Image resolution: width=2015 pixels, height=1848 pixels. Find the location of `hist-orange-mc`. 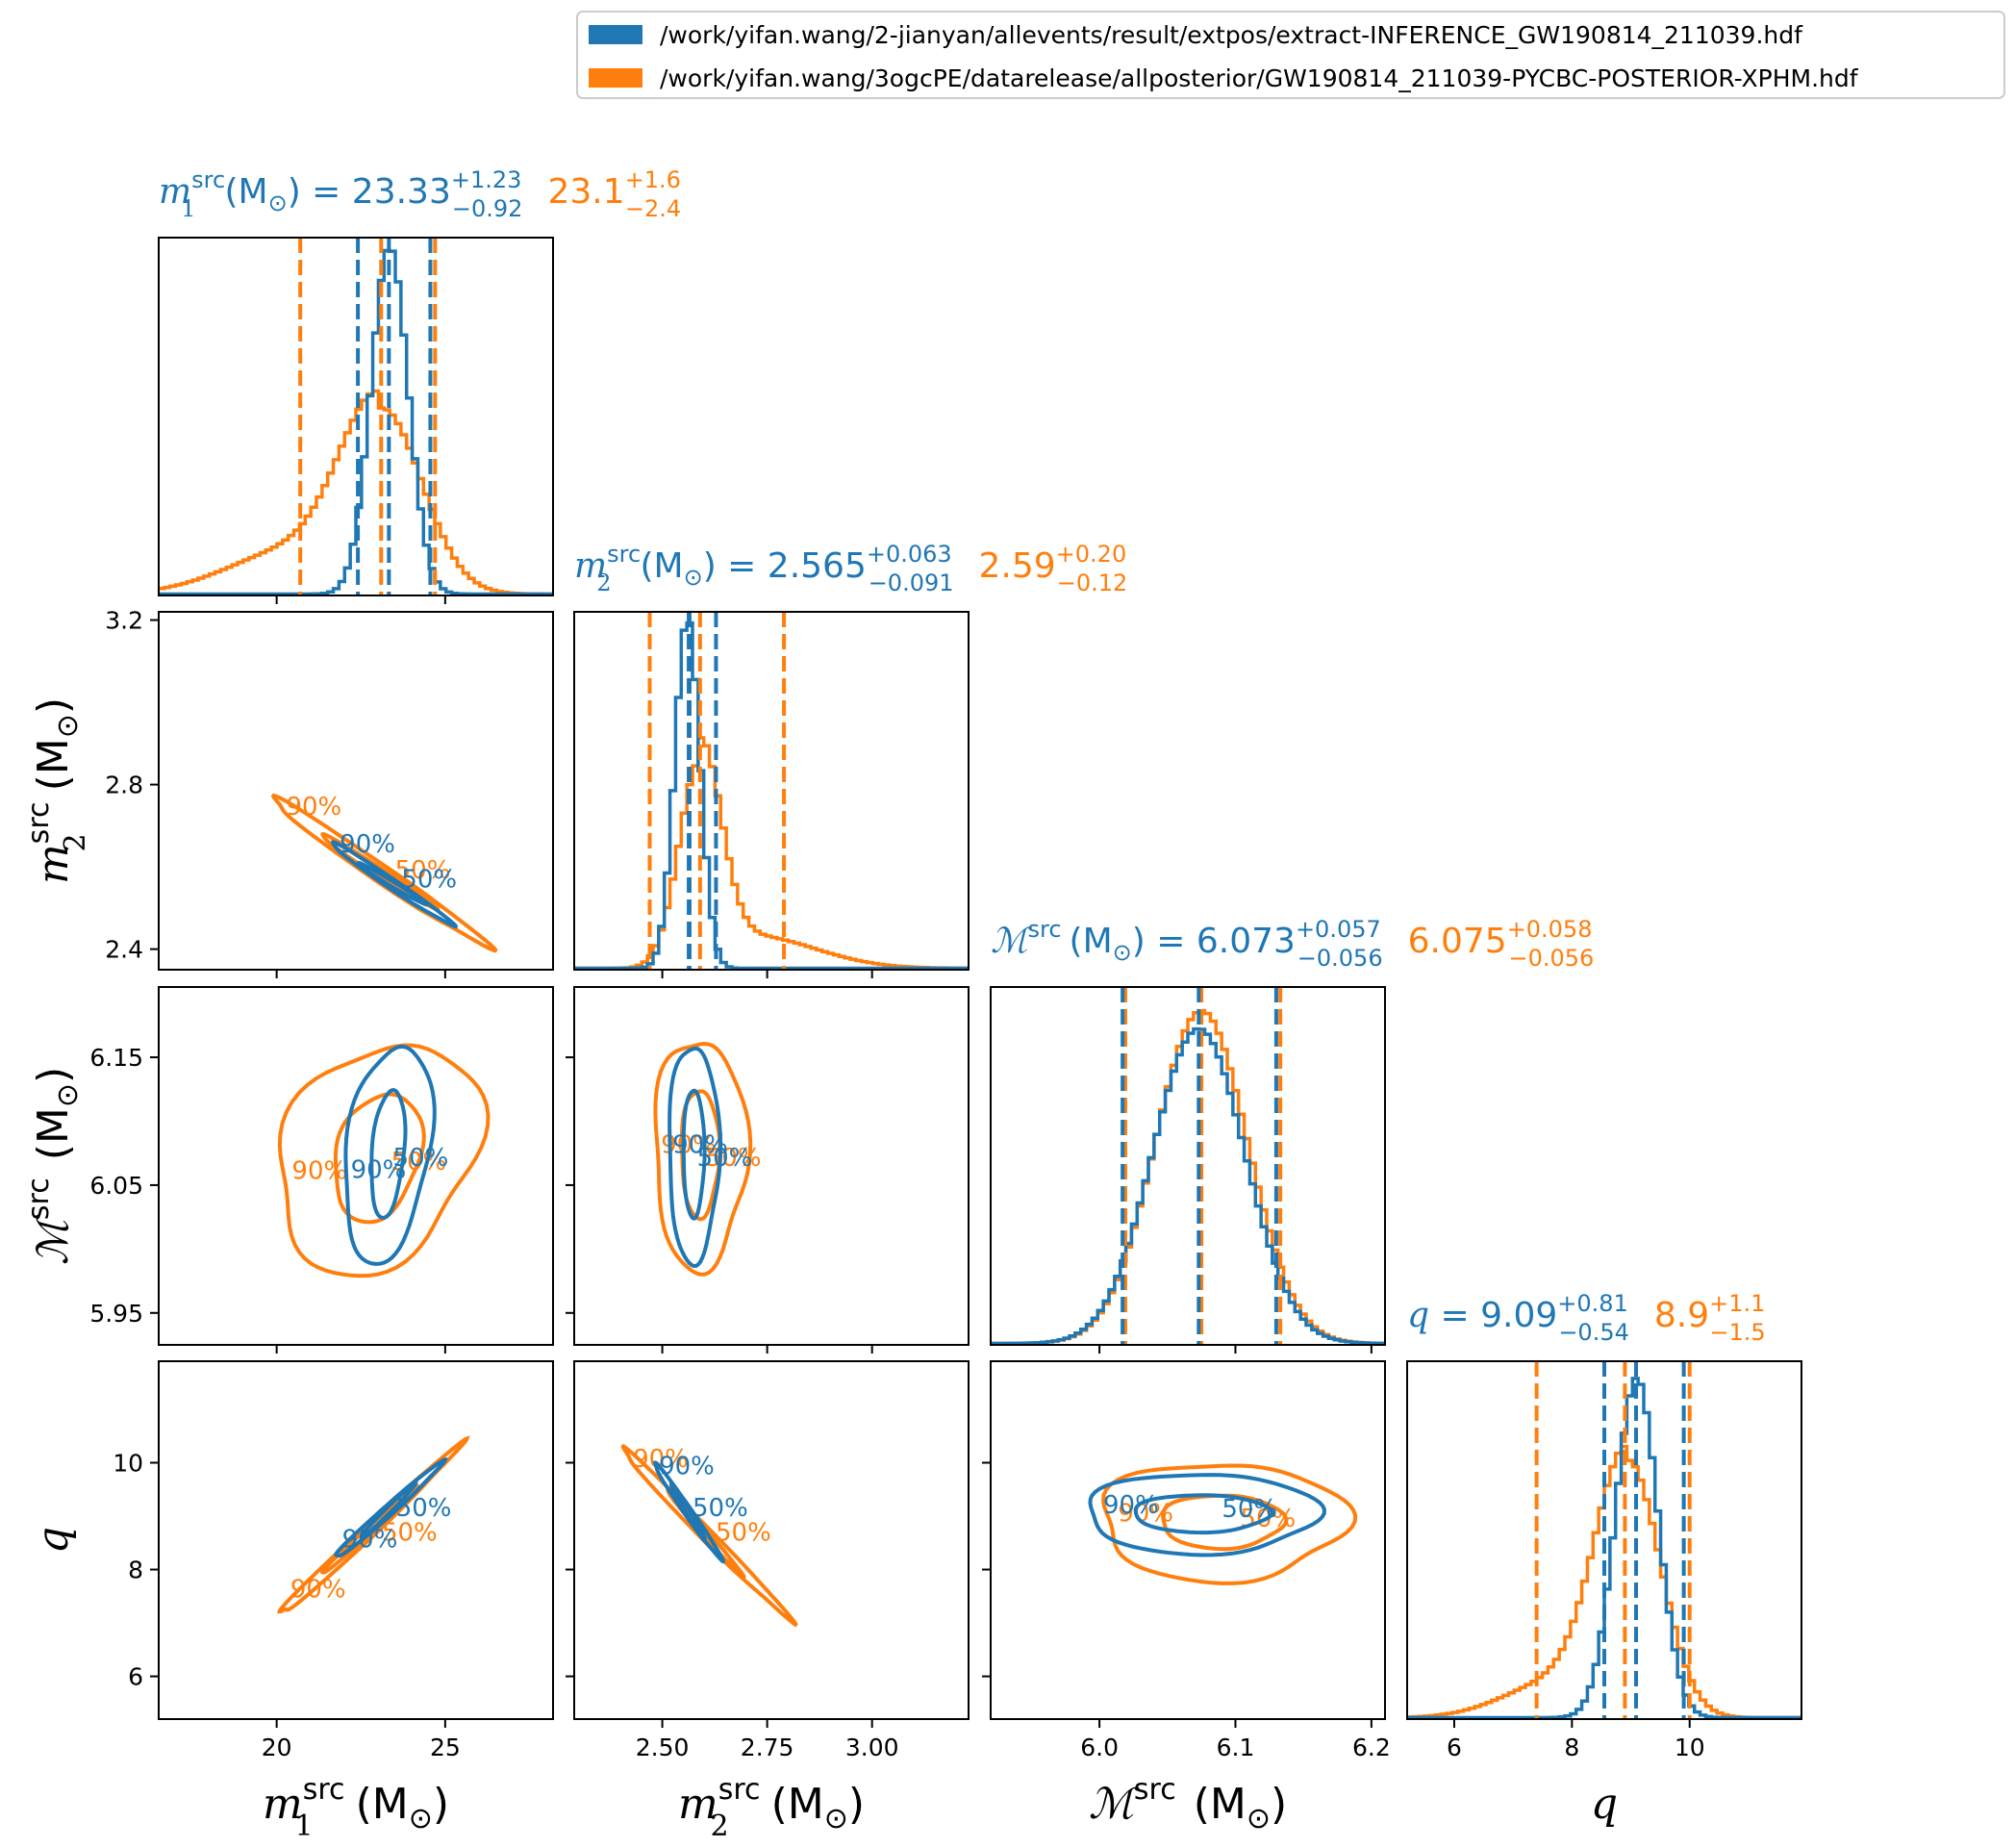

hist-orange-mc is located at coordinates (1188, 1176).